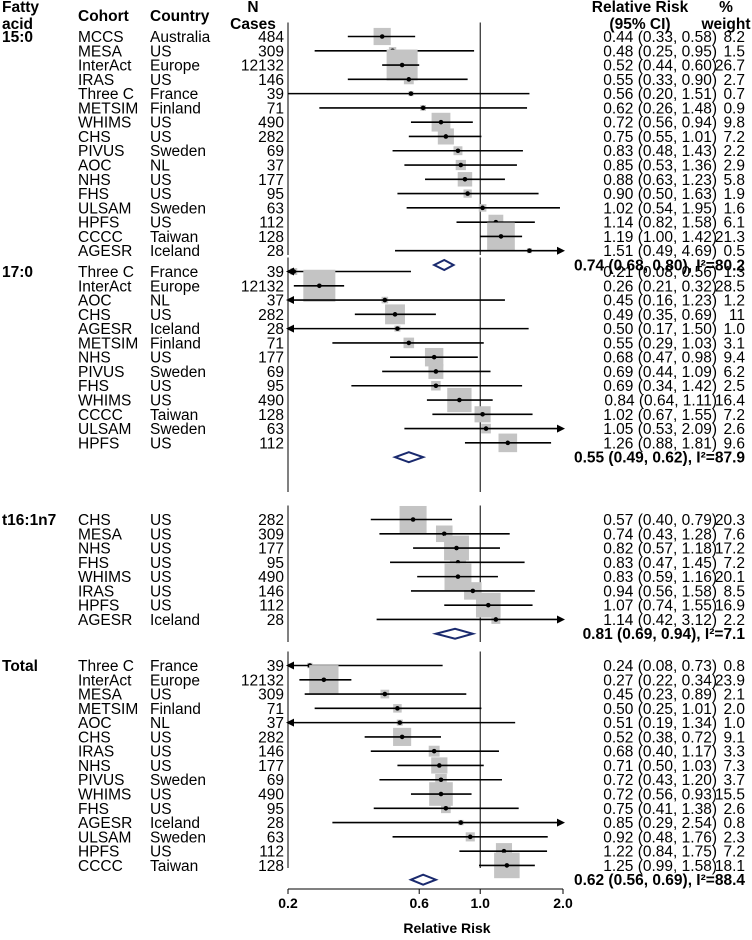 This screenshot has width=752, height=940. What do you see at coordinates (253, 24) in the screenshot?
I see `header-n-line2: Cases` at bounding box center [253, 24].